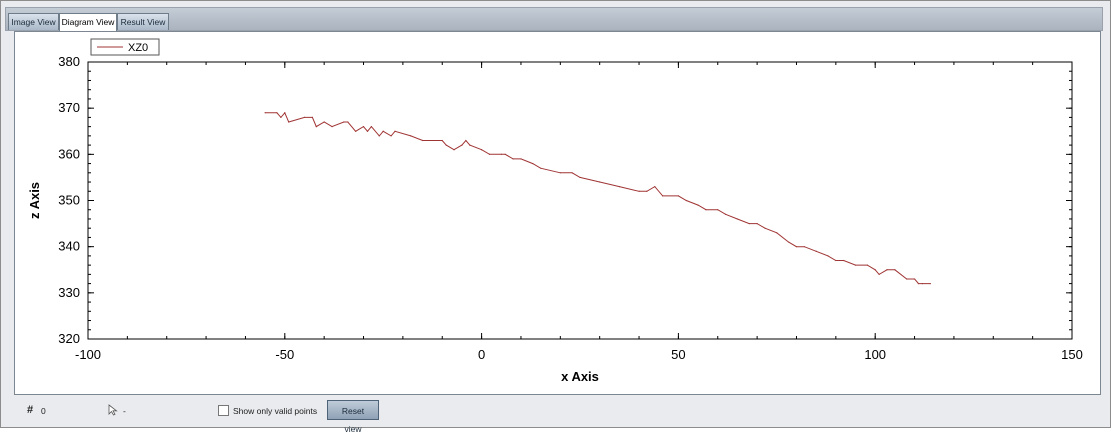 The image size is (1111, 438). Describe the element at coordinates (34, 200) in the screenshot. I see `y-axis-label: z Axis` at that location.